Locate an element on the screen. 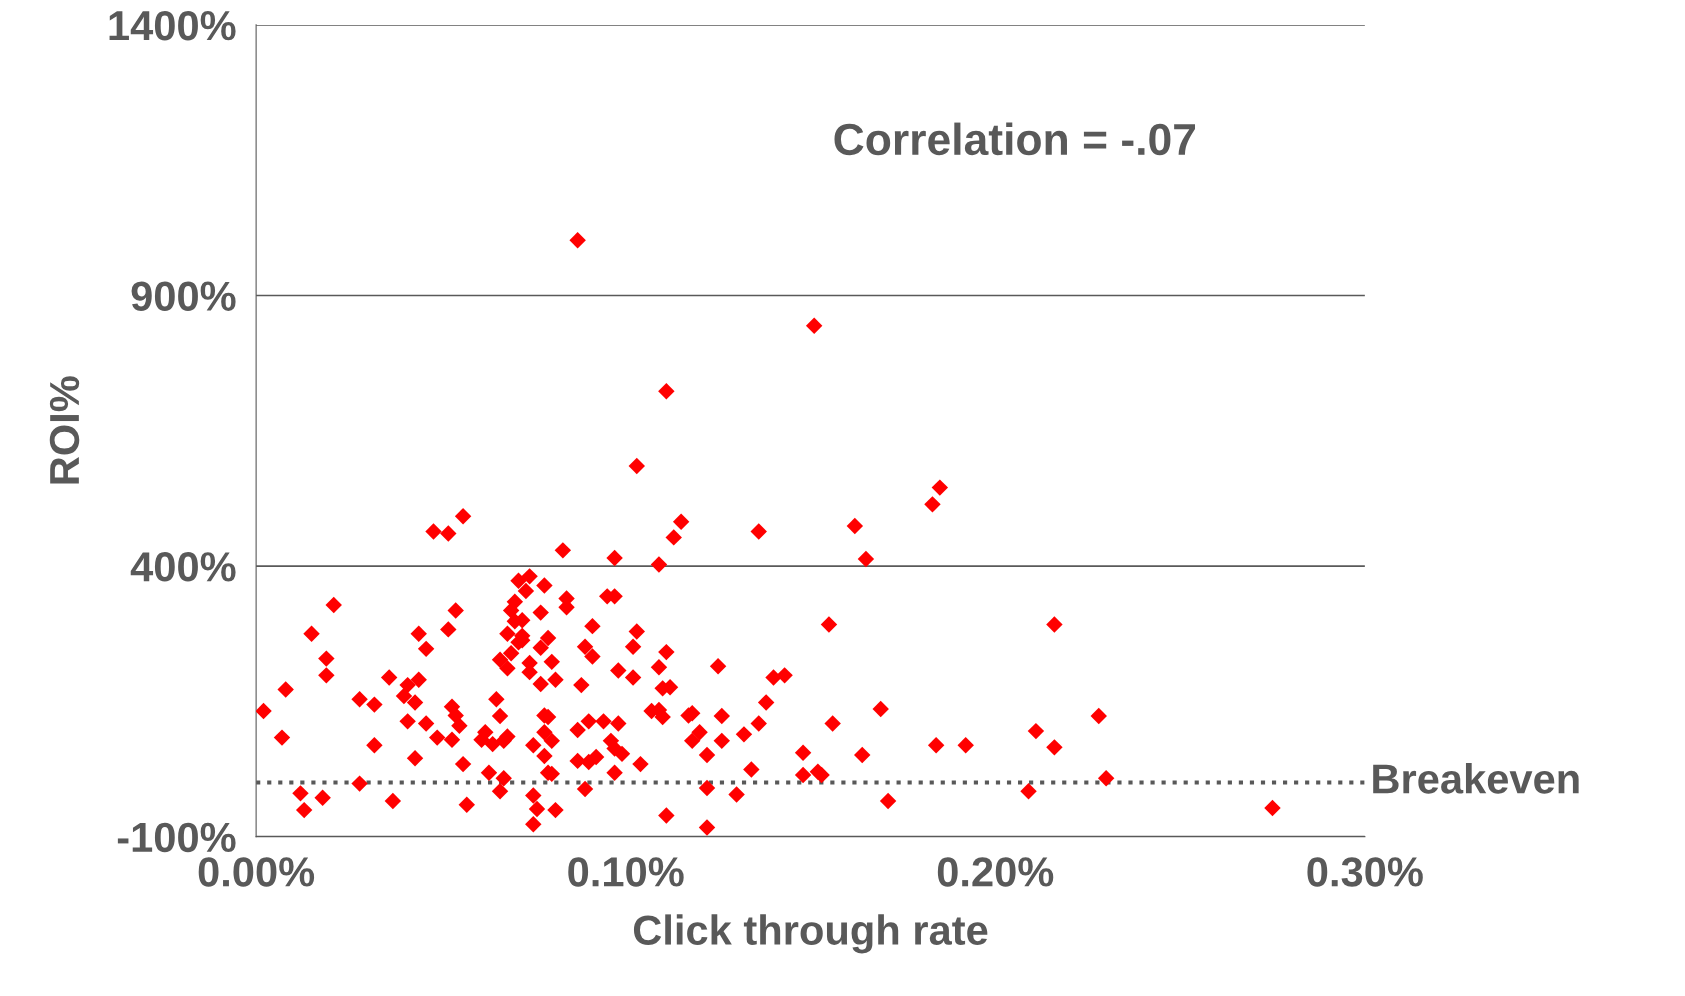 This screenshot has height=996, width=1685. x-axis-title: Click through rate is located at coordinates (810, 934).